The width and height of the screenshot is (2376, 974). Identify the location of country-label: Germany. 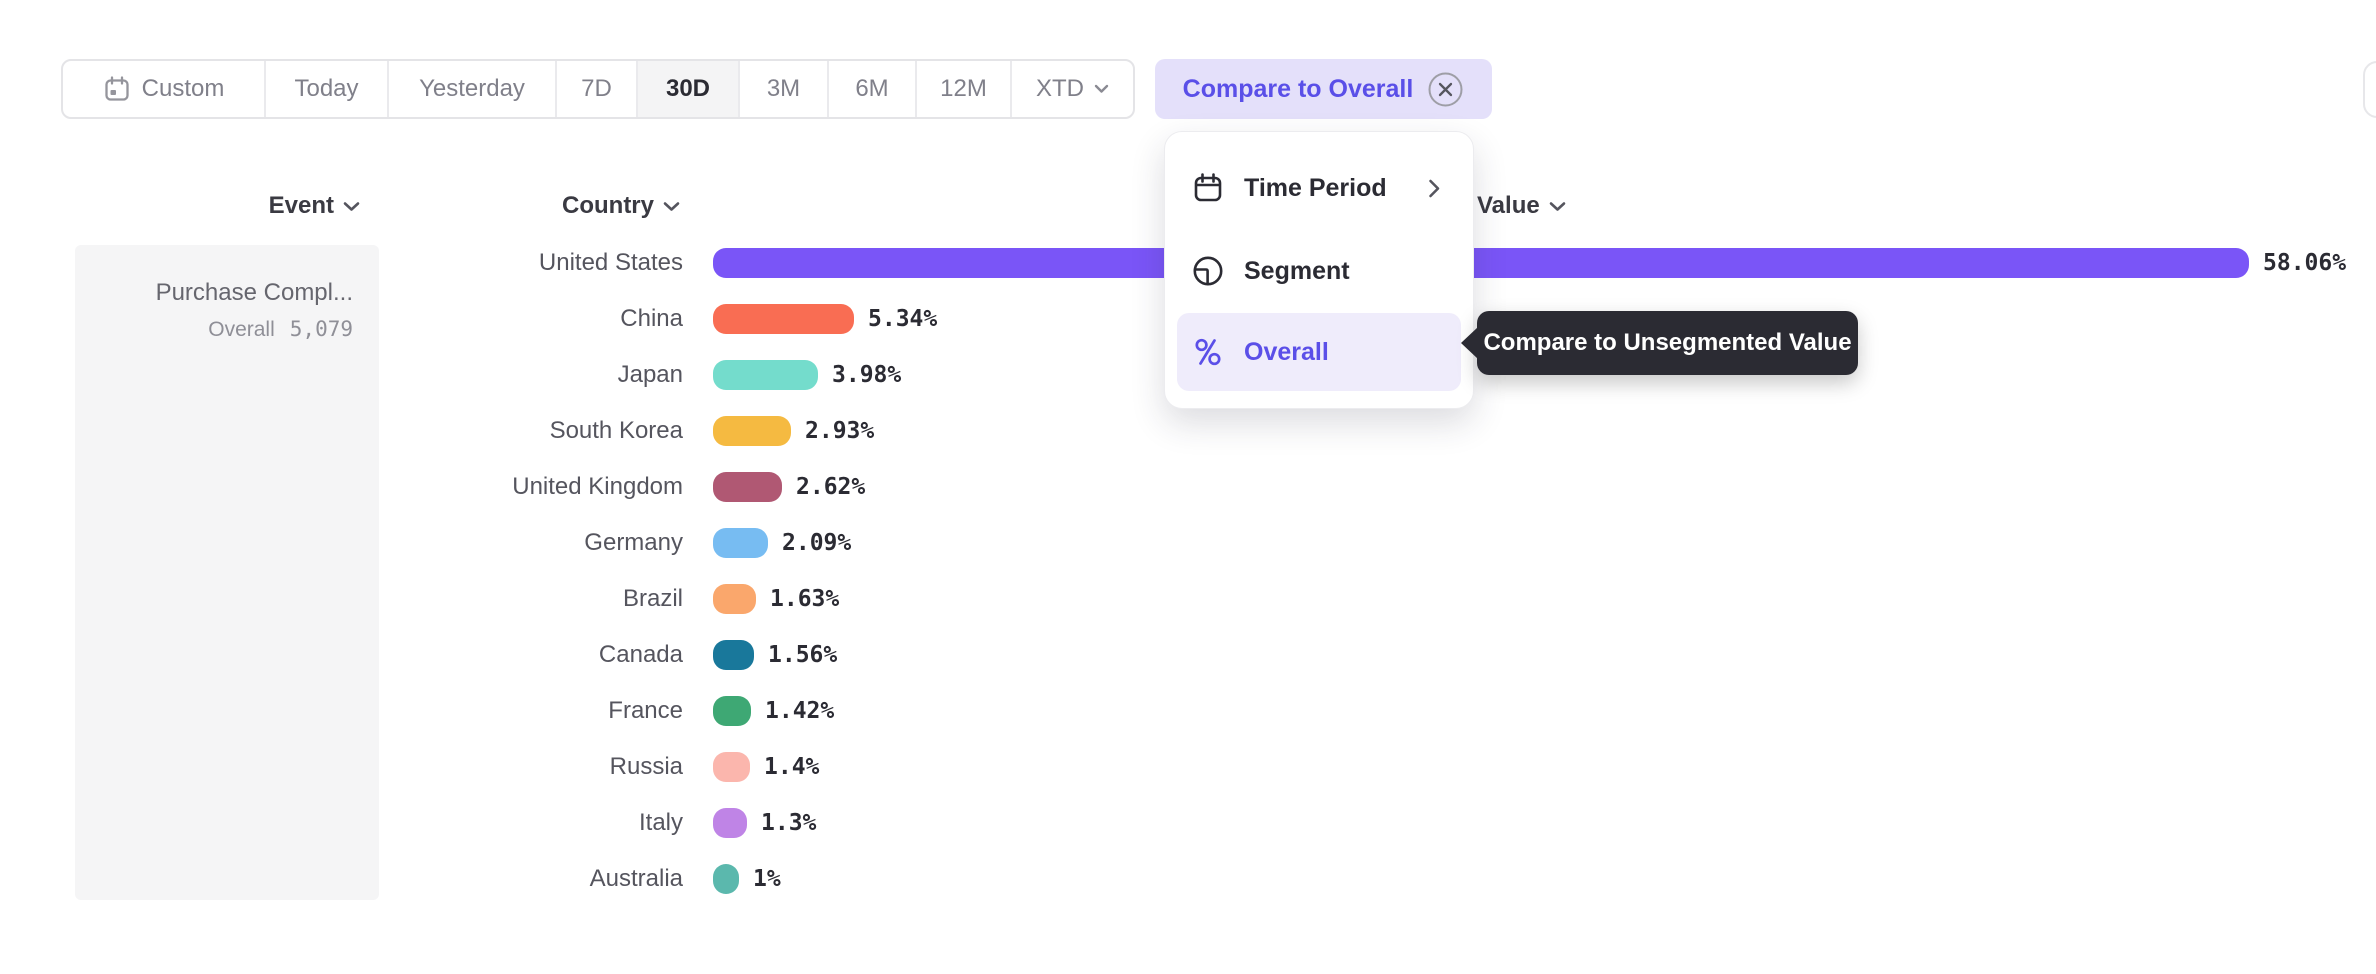
(633, 542).